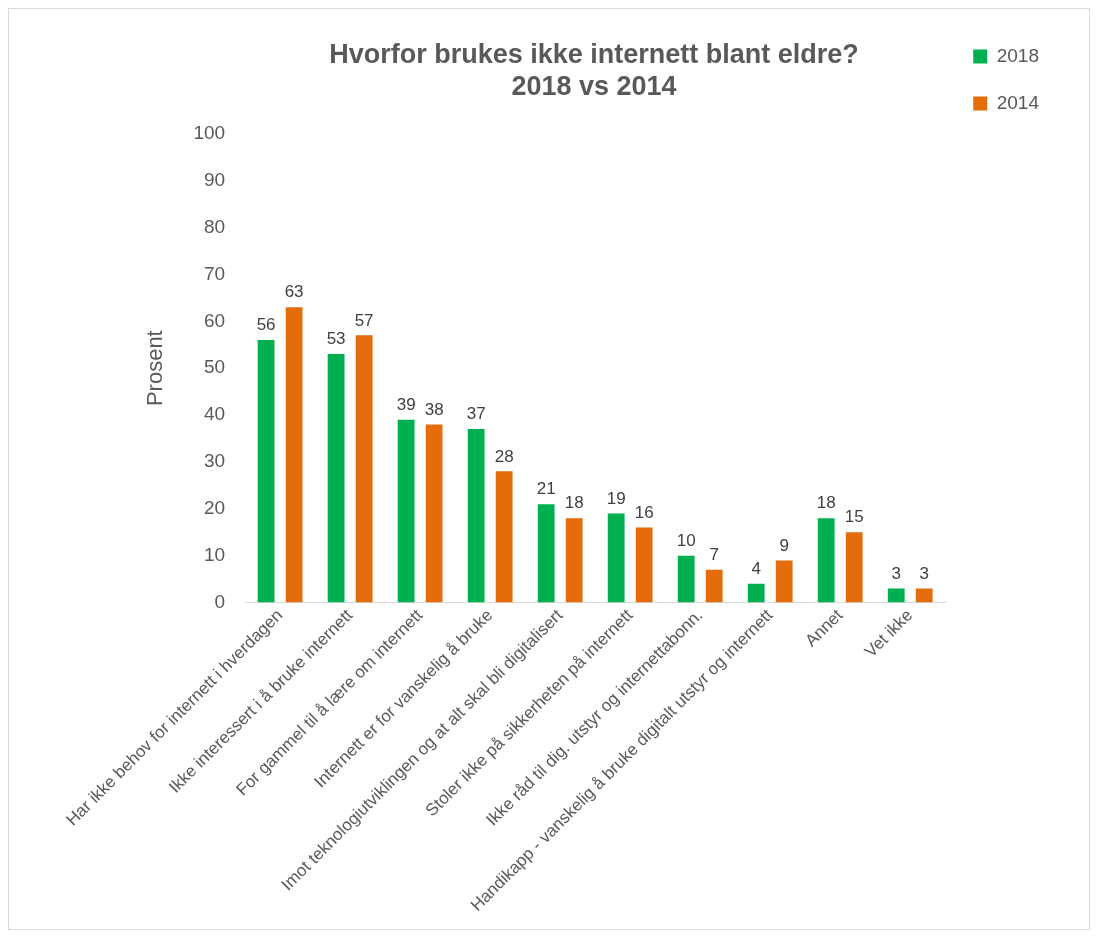 The height and width of the screenshot is (938, 1101). Describe the element at coordinates (364, 320) in the screenshot. I see `data-label: 57` at that location.